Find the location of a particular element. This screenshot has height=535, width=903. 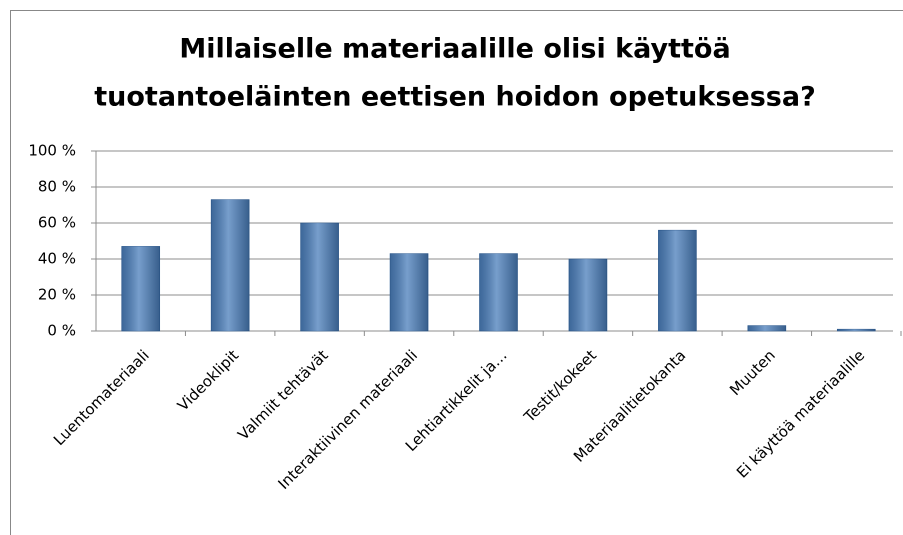

y-tick-label: 0 % is located at coordinates (61, 331).